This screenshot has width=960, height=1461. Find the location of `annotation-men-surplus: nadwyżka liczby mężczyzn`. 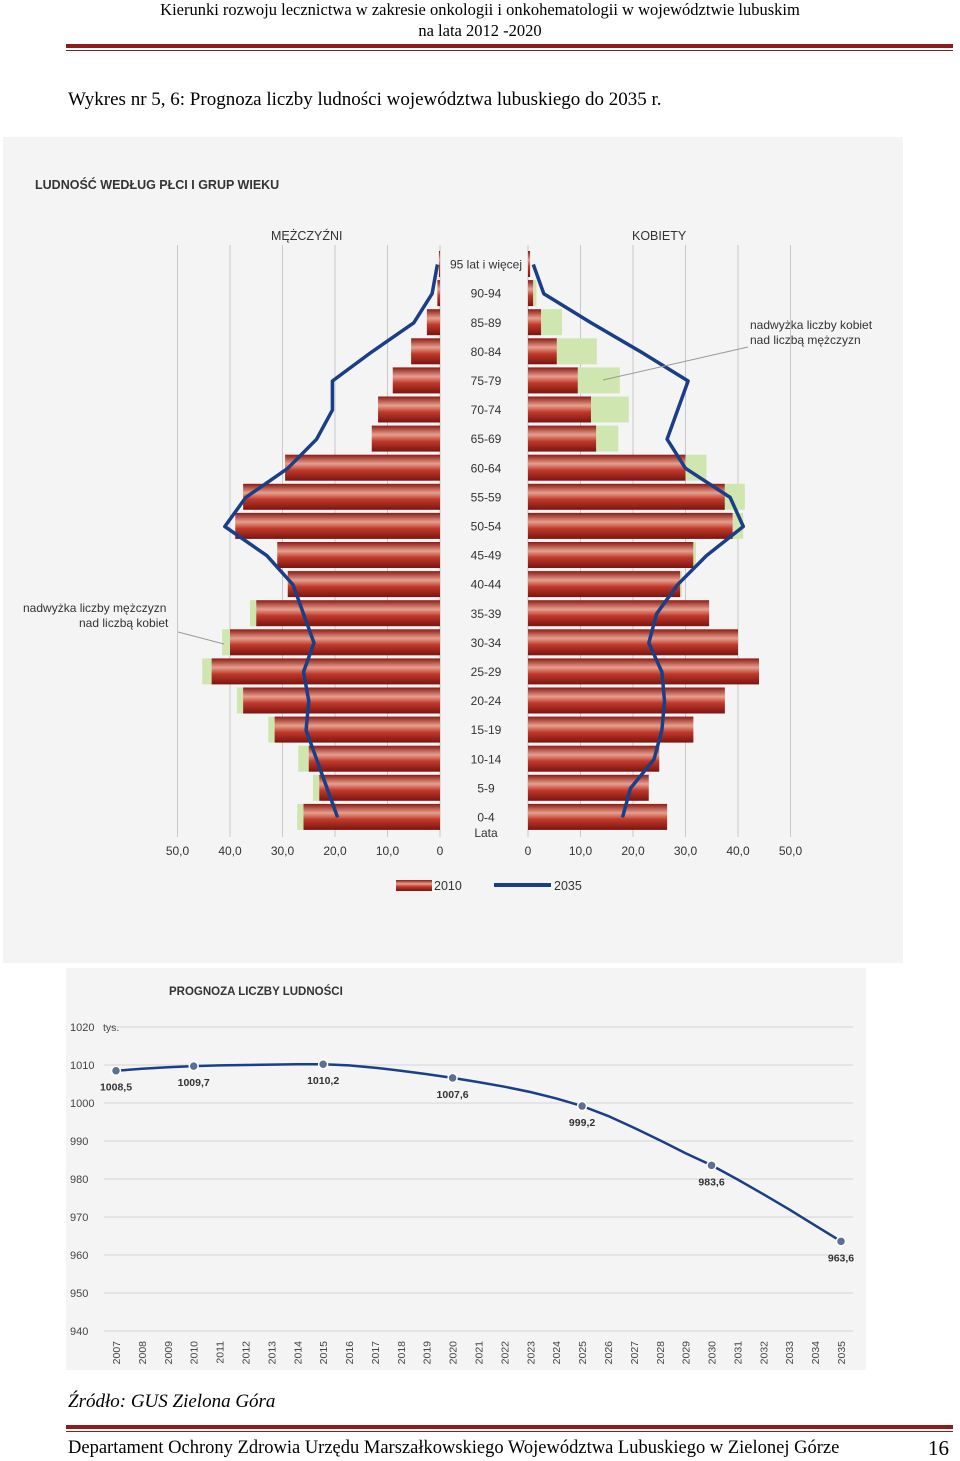

annotation-men-surplus: nadwyżka liczby mężczyzn is located at coordinates (94, 608).